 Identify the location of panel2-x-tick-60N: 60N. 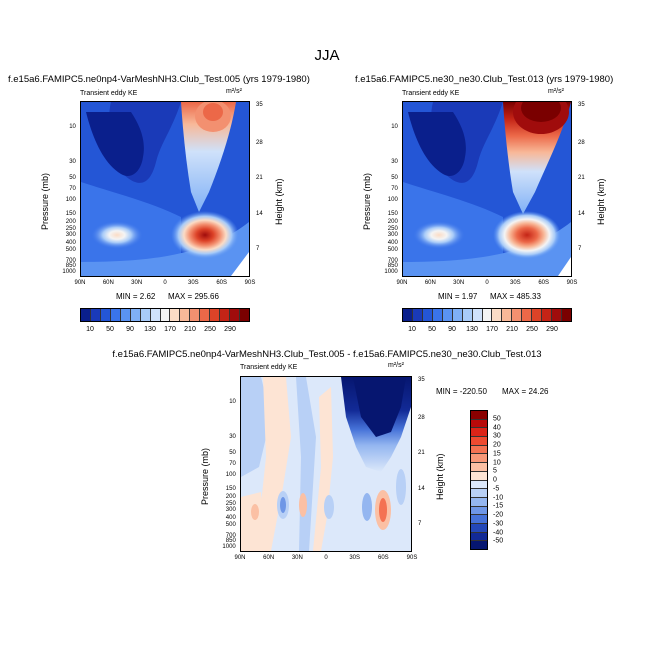
(430, 283).